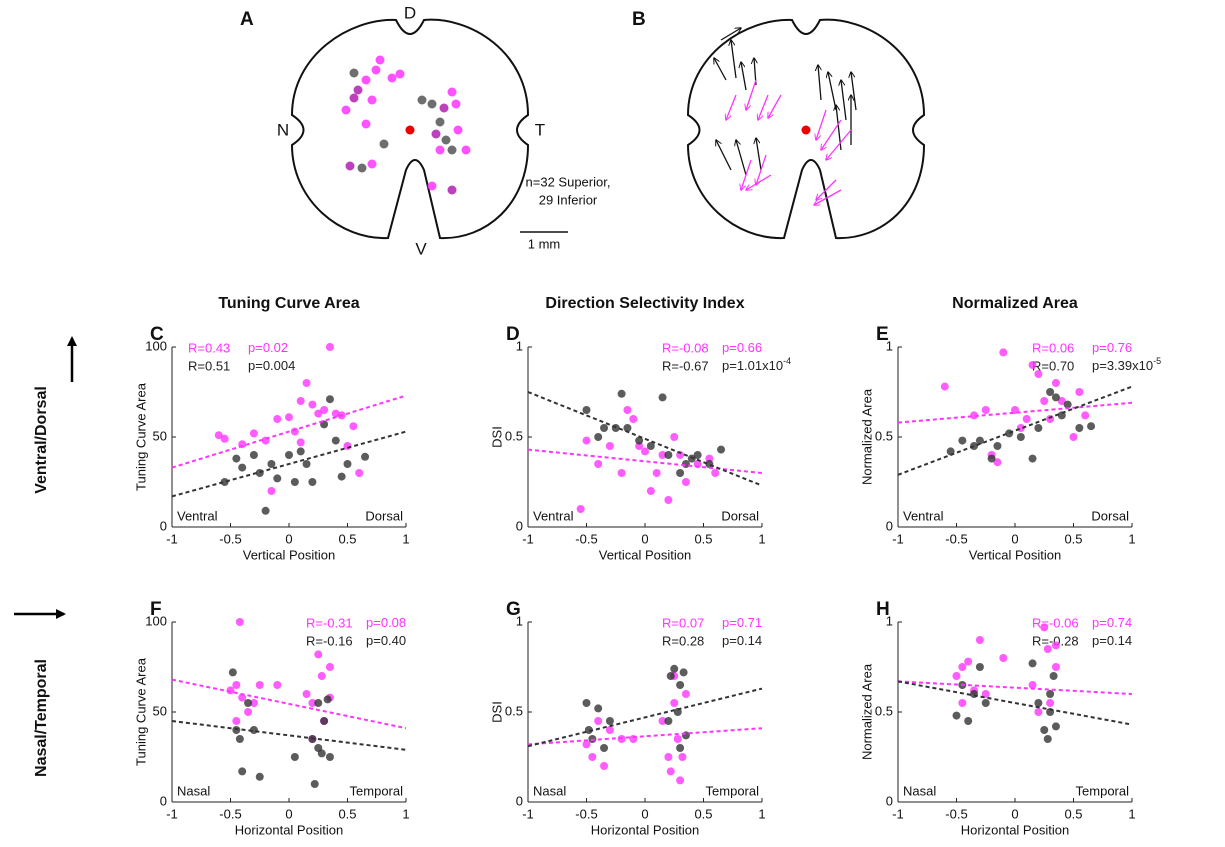  I want to click on x-tick-label: 0.5, so click(703, 538).